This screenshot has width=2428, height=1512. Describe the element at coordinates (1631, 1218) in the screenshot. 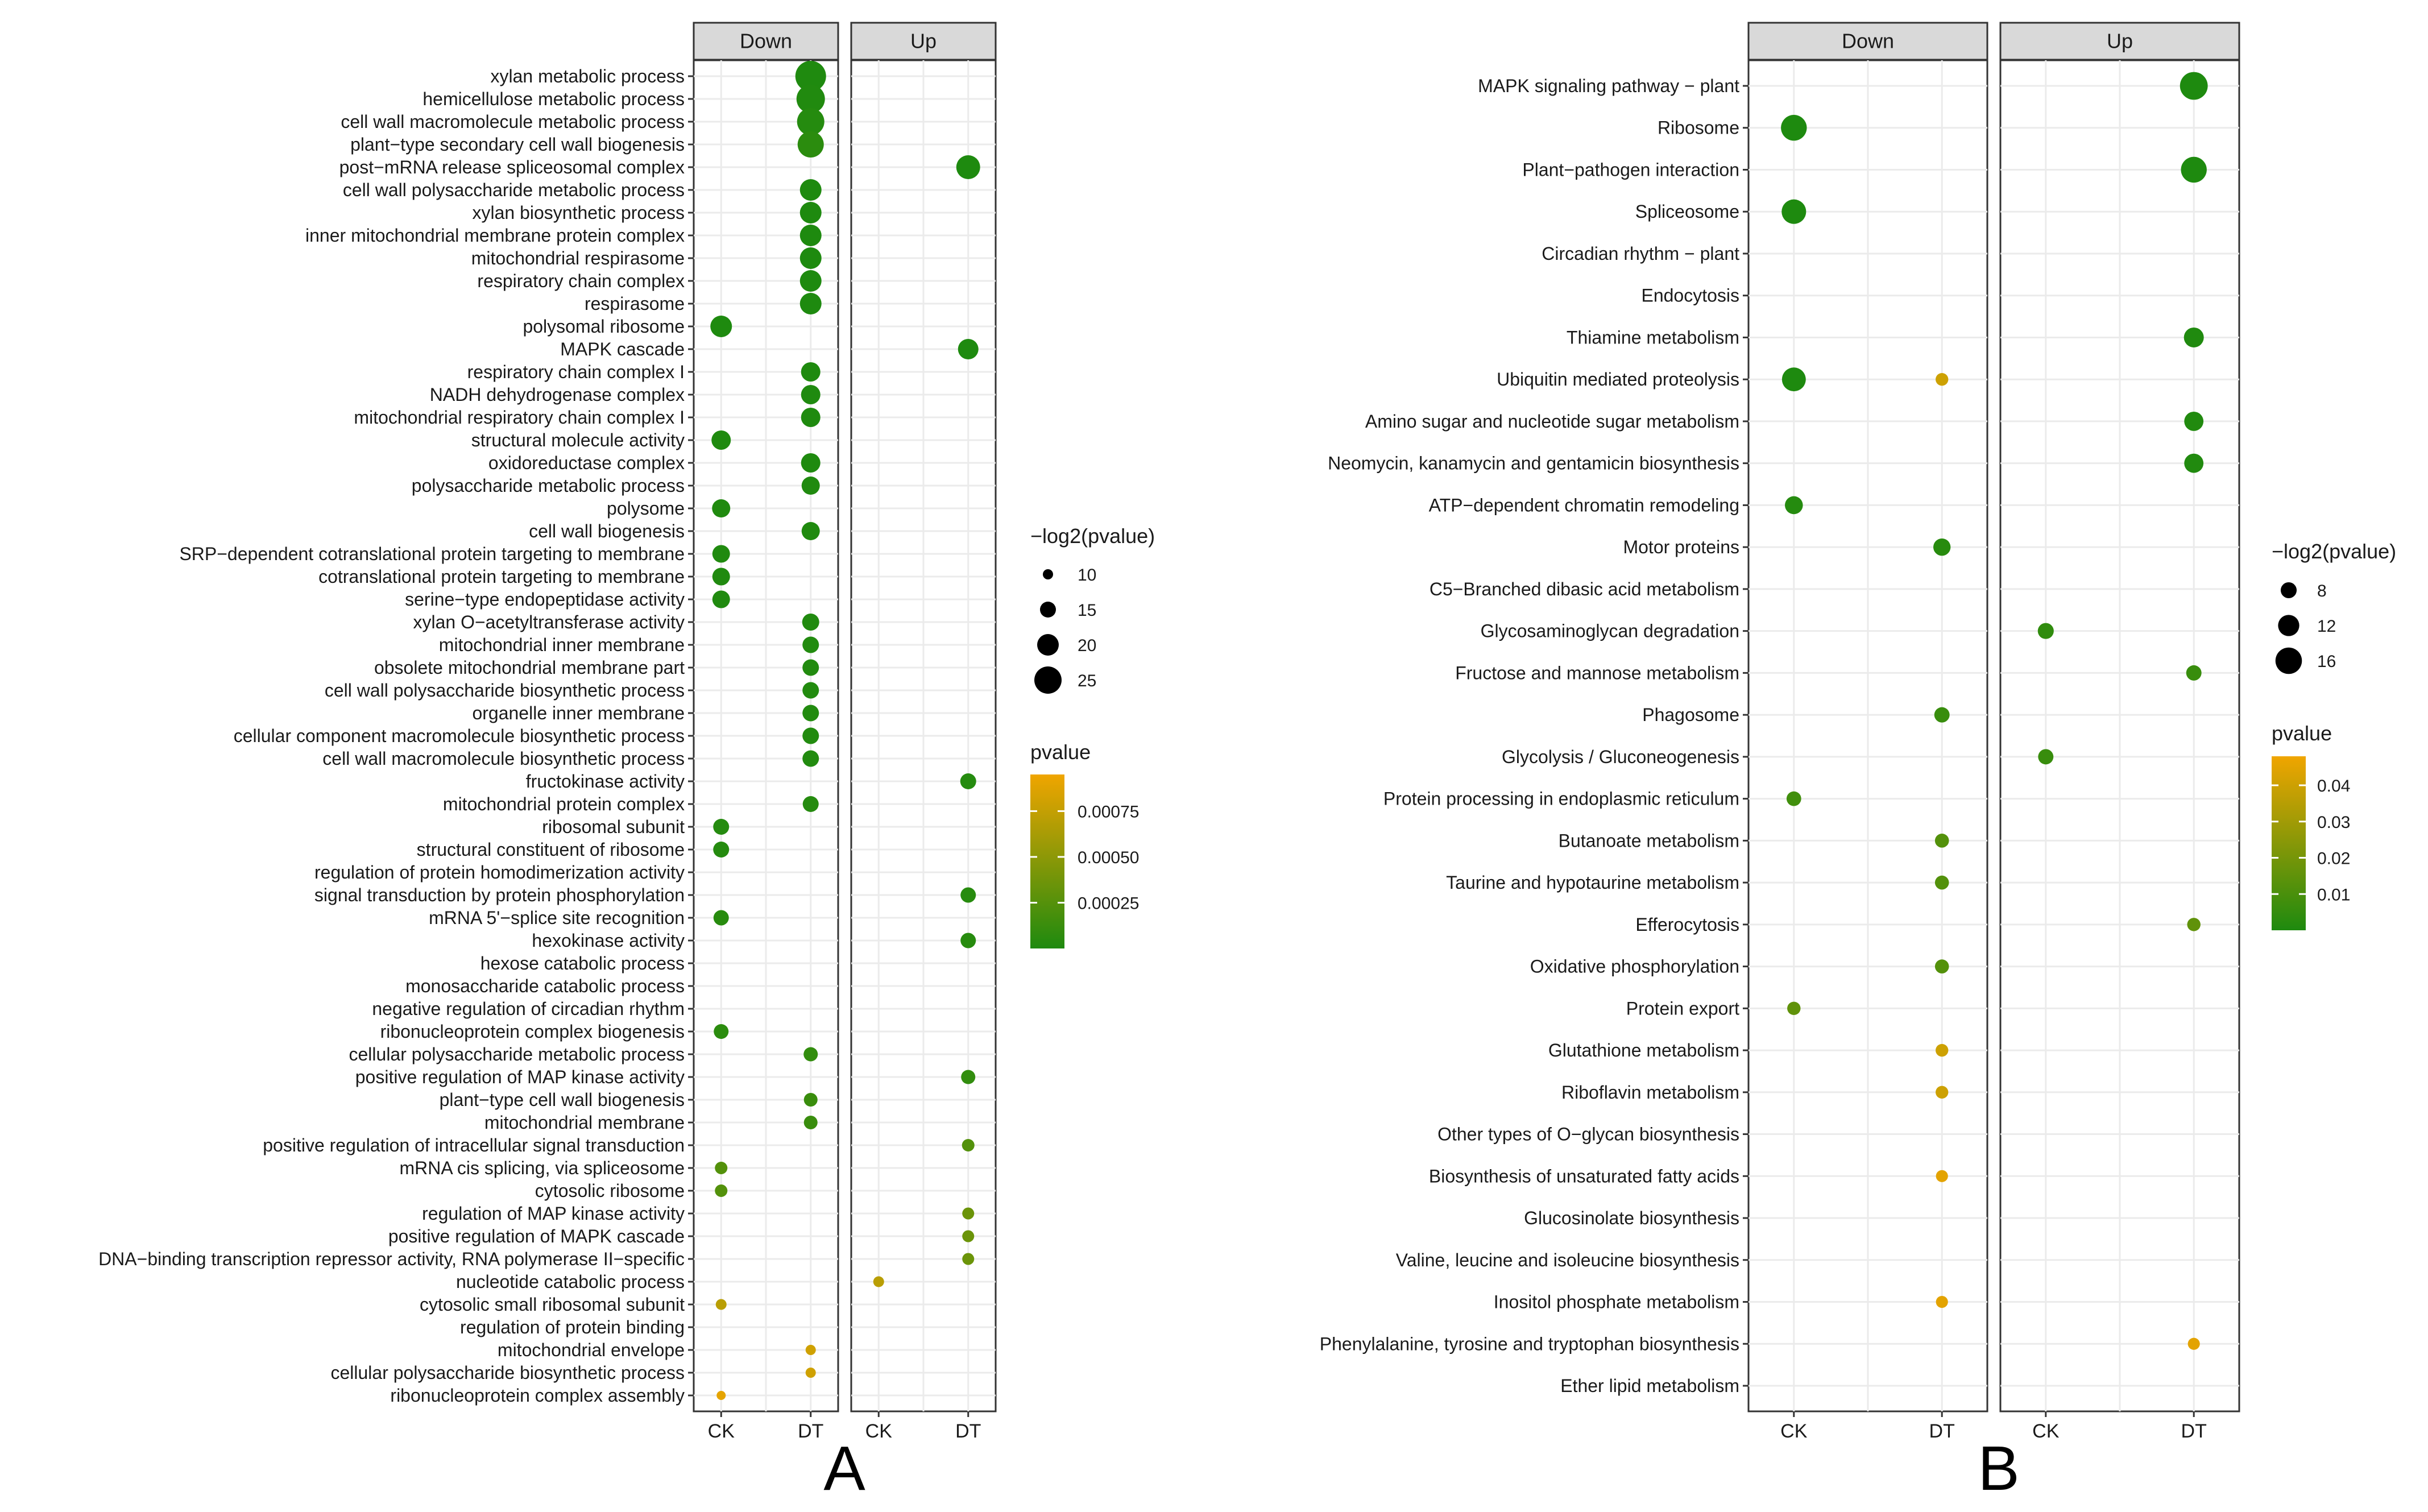

I see `y-tick-label: Glucosinolate biosynthesis` at that location.